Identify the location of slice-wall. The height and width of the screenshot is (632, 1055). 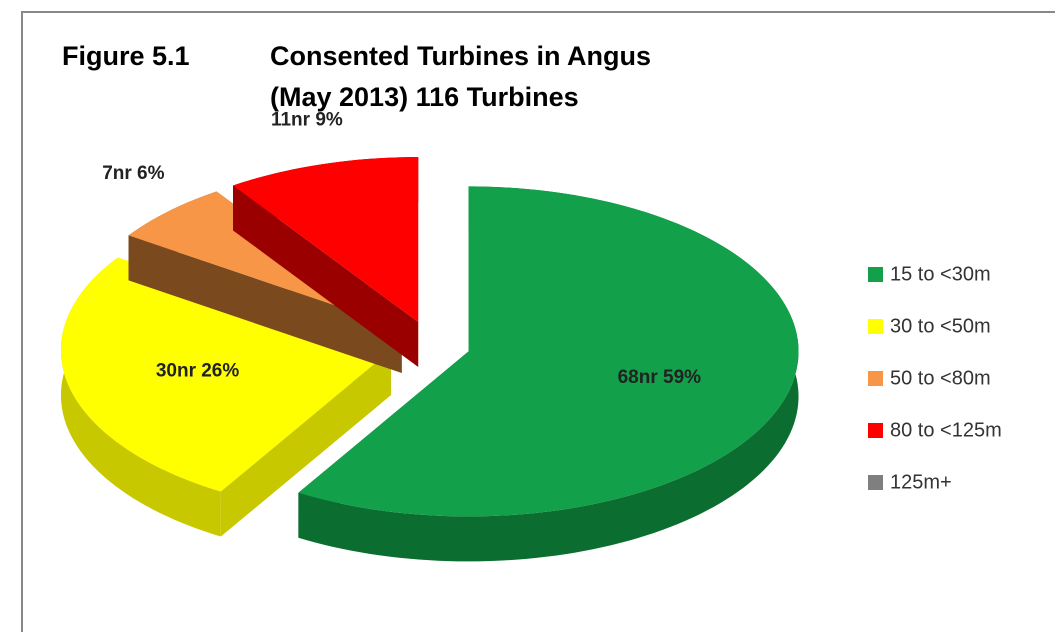
(140, 397).